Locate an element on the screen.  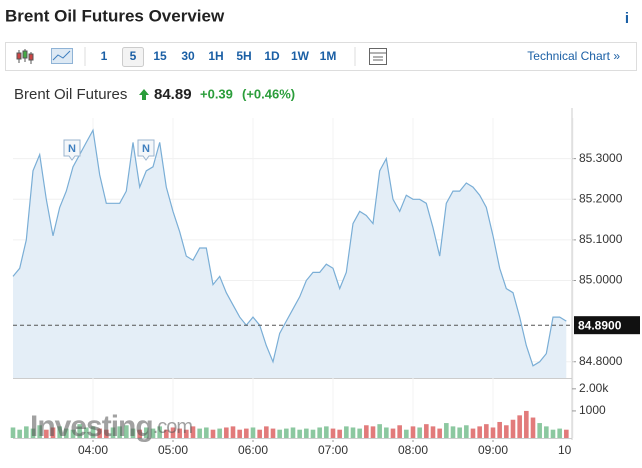
x-tick-label: 10:00 is located at coordinates (573, 450).